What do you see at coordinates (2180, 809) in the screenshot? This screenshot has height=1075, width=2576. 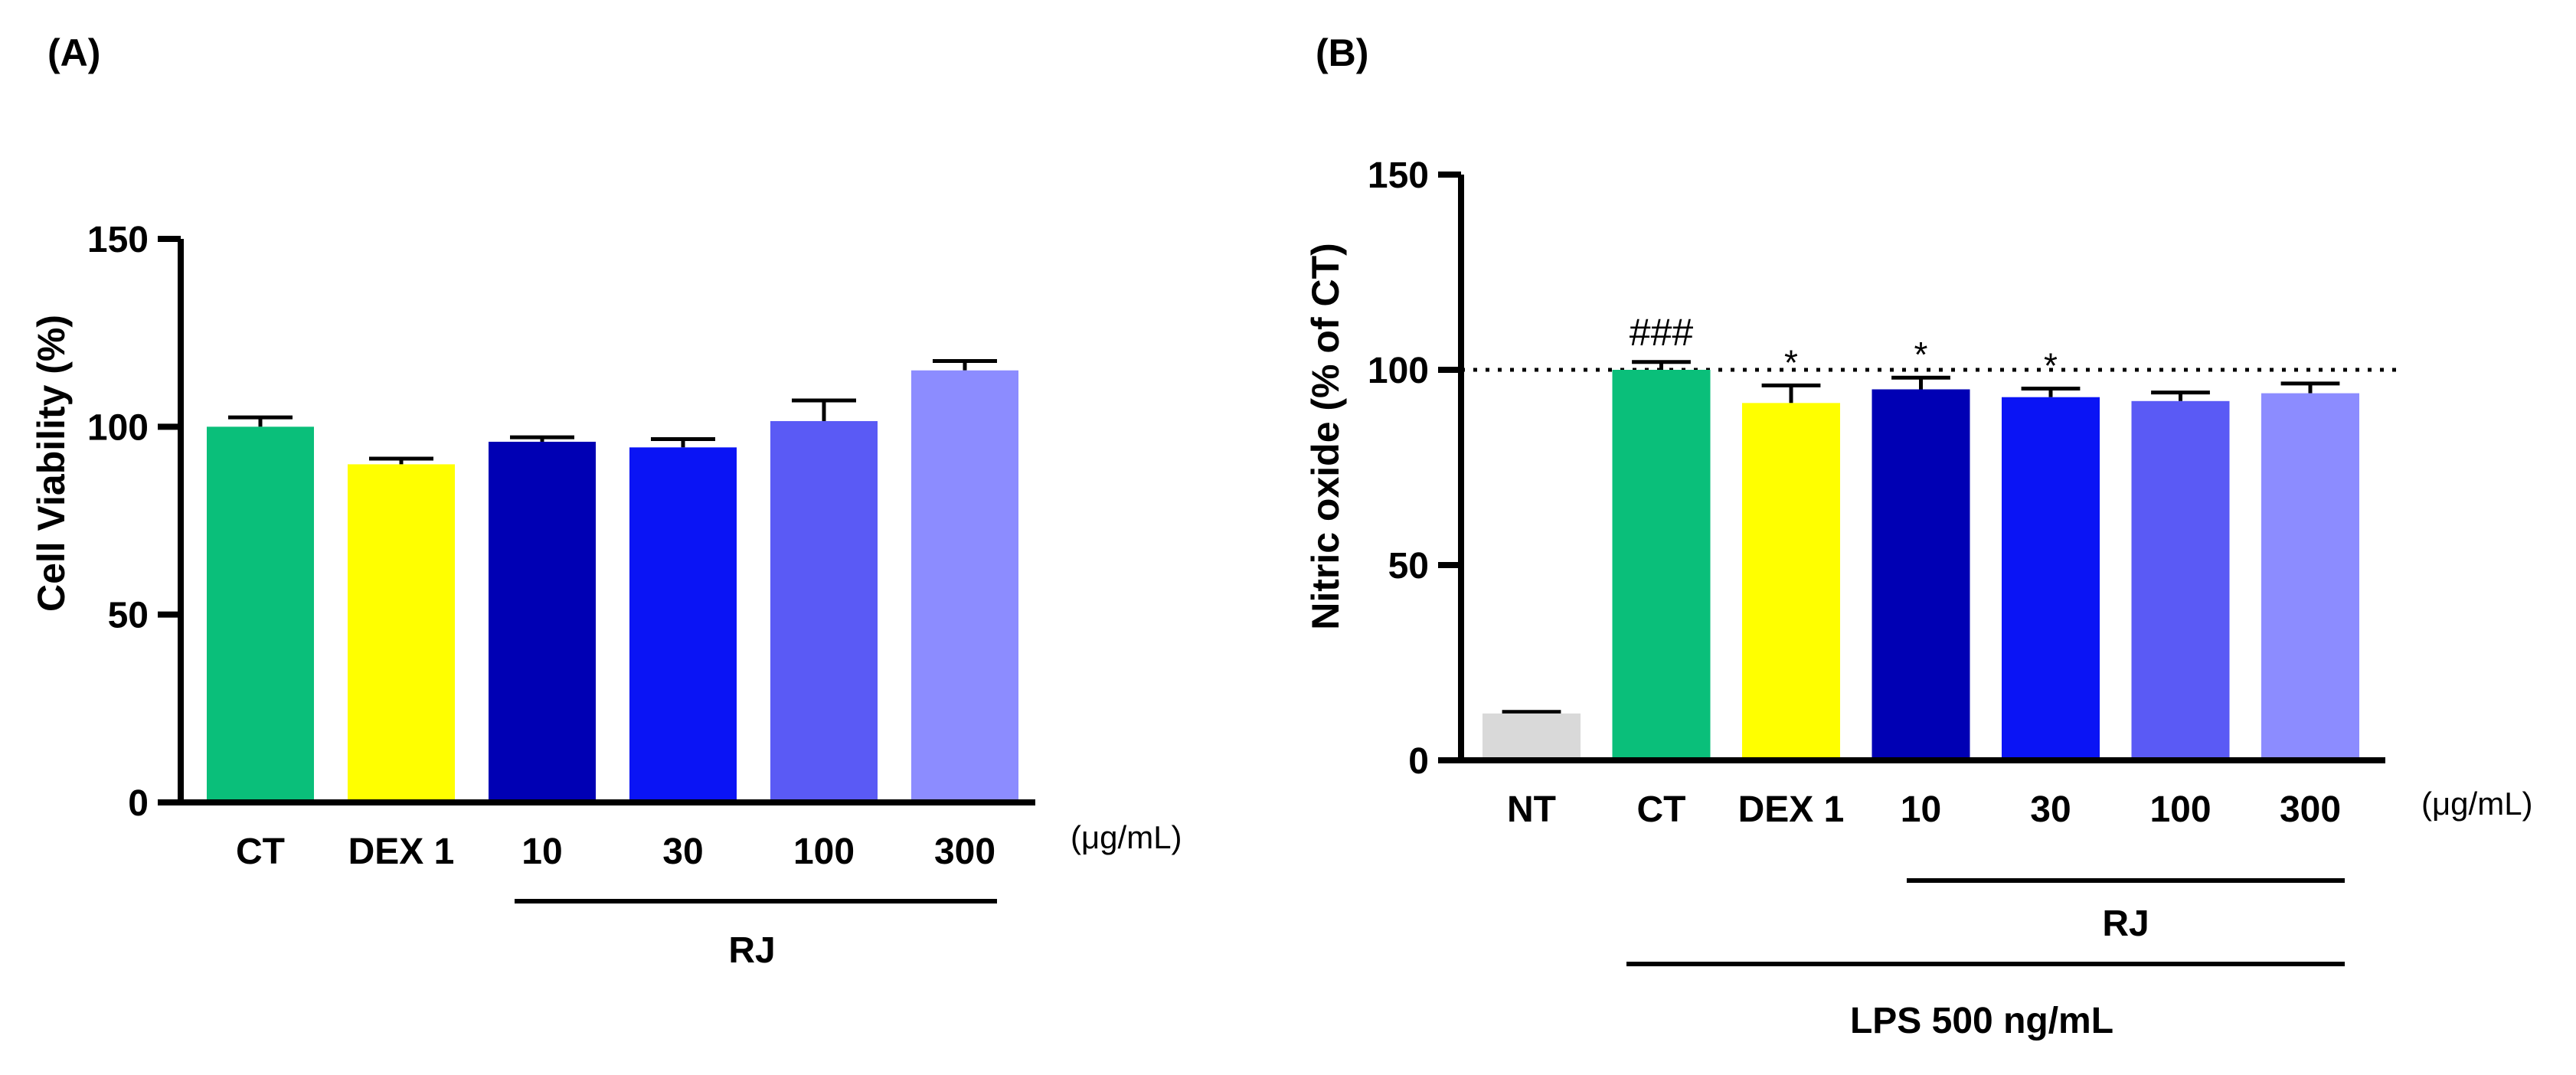 I see `panel-b-category-label: 100` at bounding box center [2180, 809].